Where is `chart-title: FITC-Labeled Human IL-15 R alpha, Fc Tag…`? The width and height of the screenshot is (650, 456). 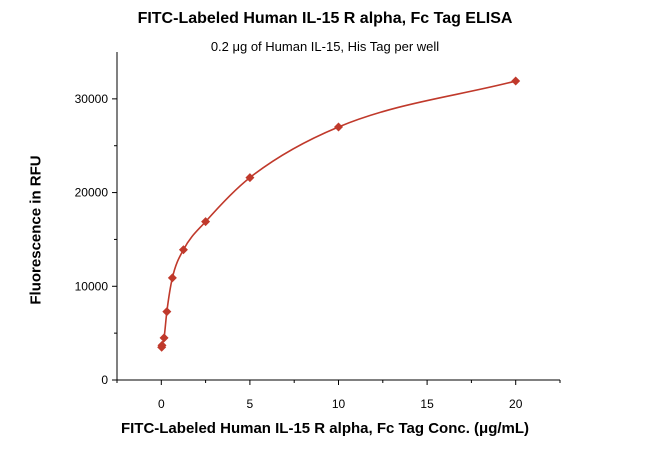
chart-title: FITC-Labeled Human IL-15 R alpha, Fc Tag… is located at coordinates (325, 18).